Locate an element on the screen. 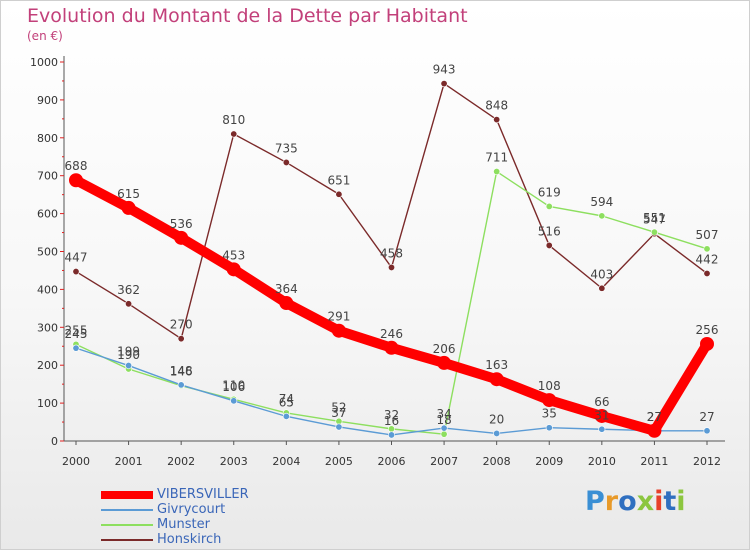  y-tick-label: 200 is located at coordinates (47, 365).